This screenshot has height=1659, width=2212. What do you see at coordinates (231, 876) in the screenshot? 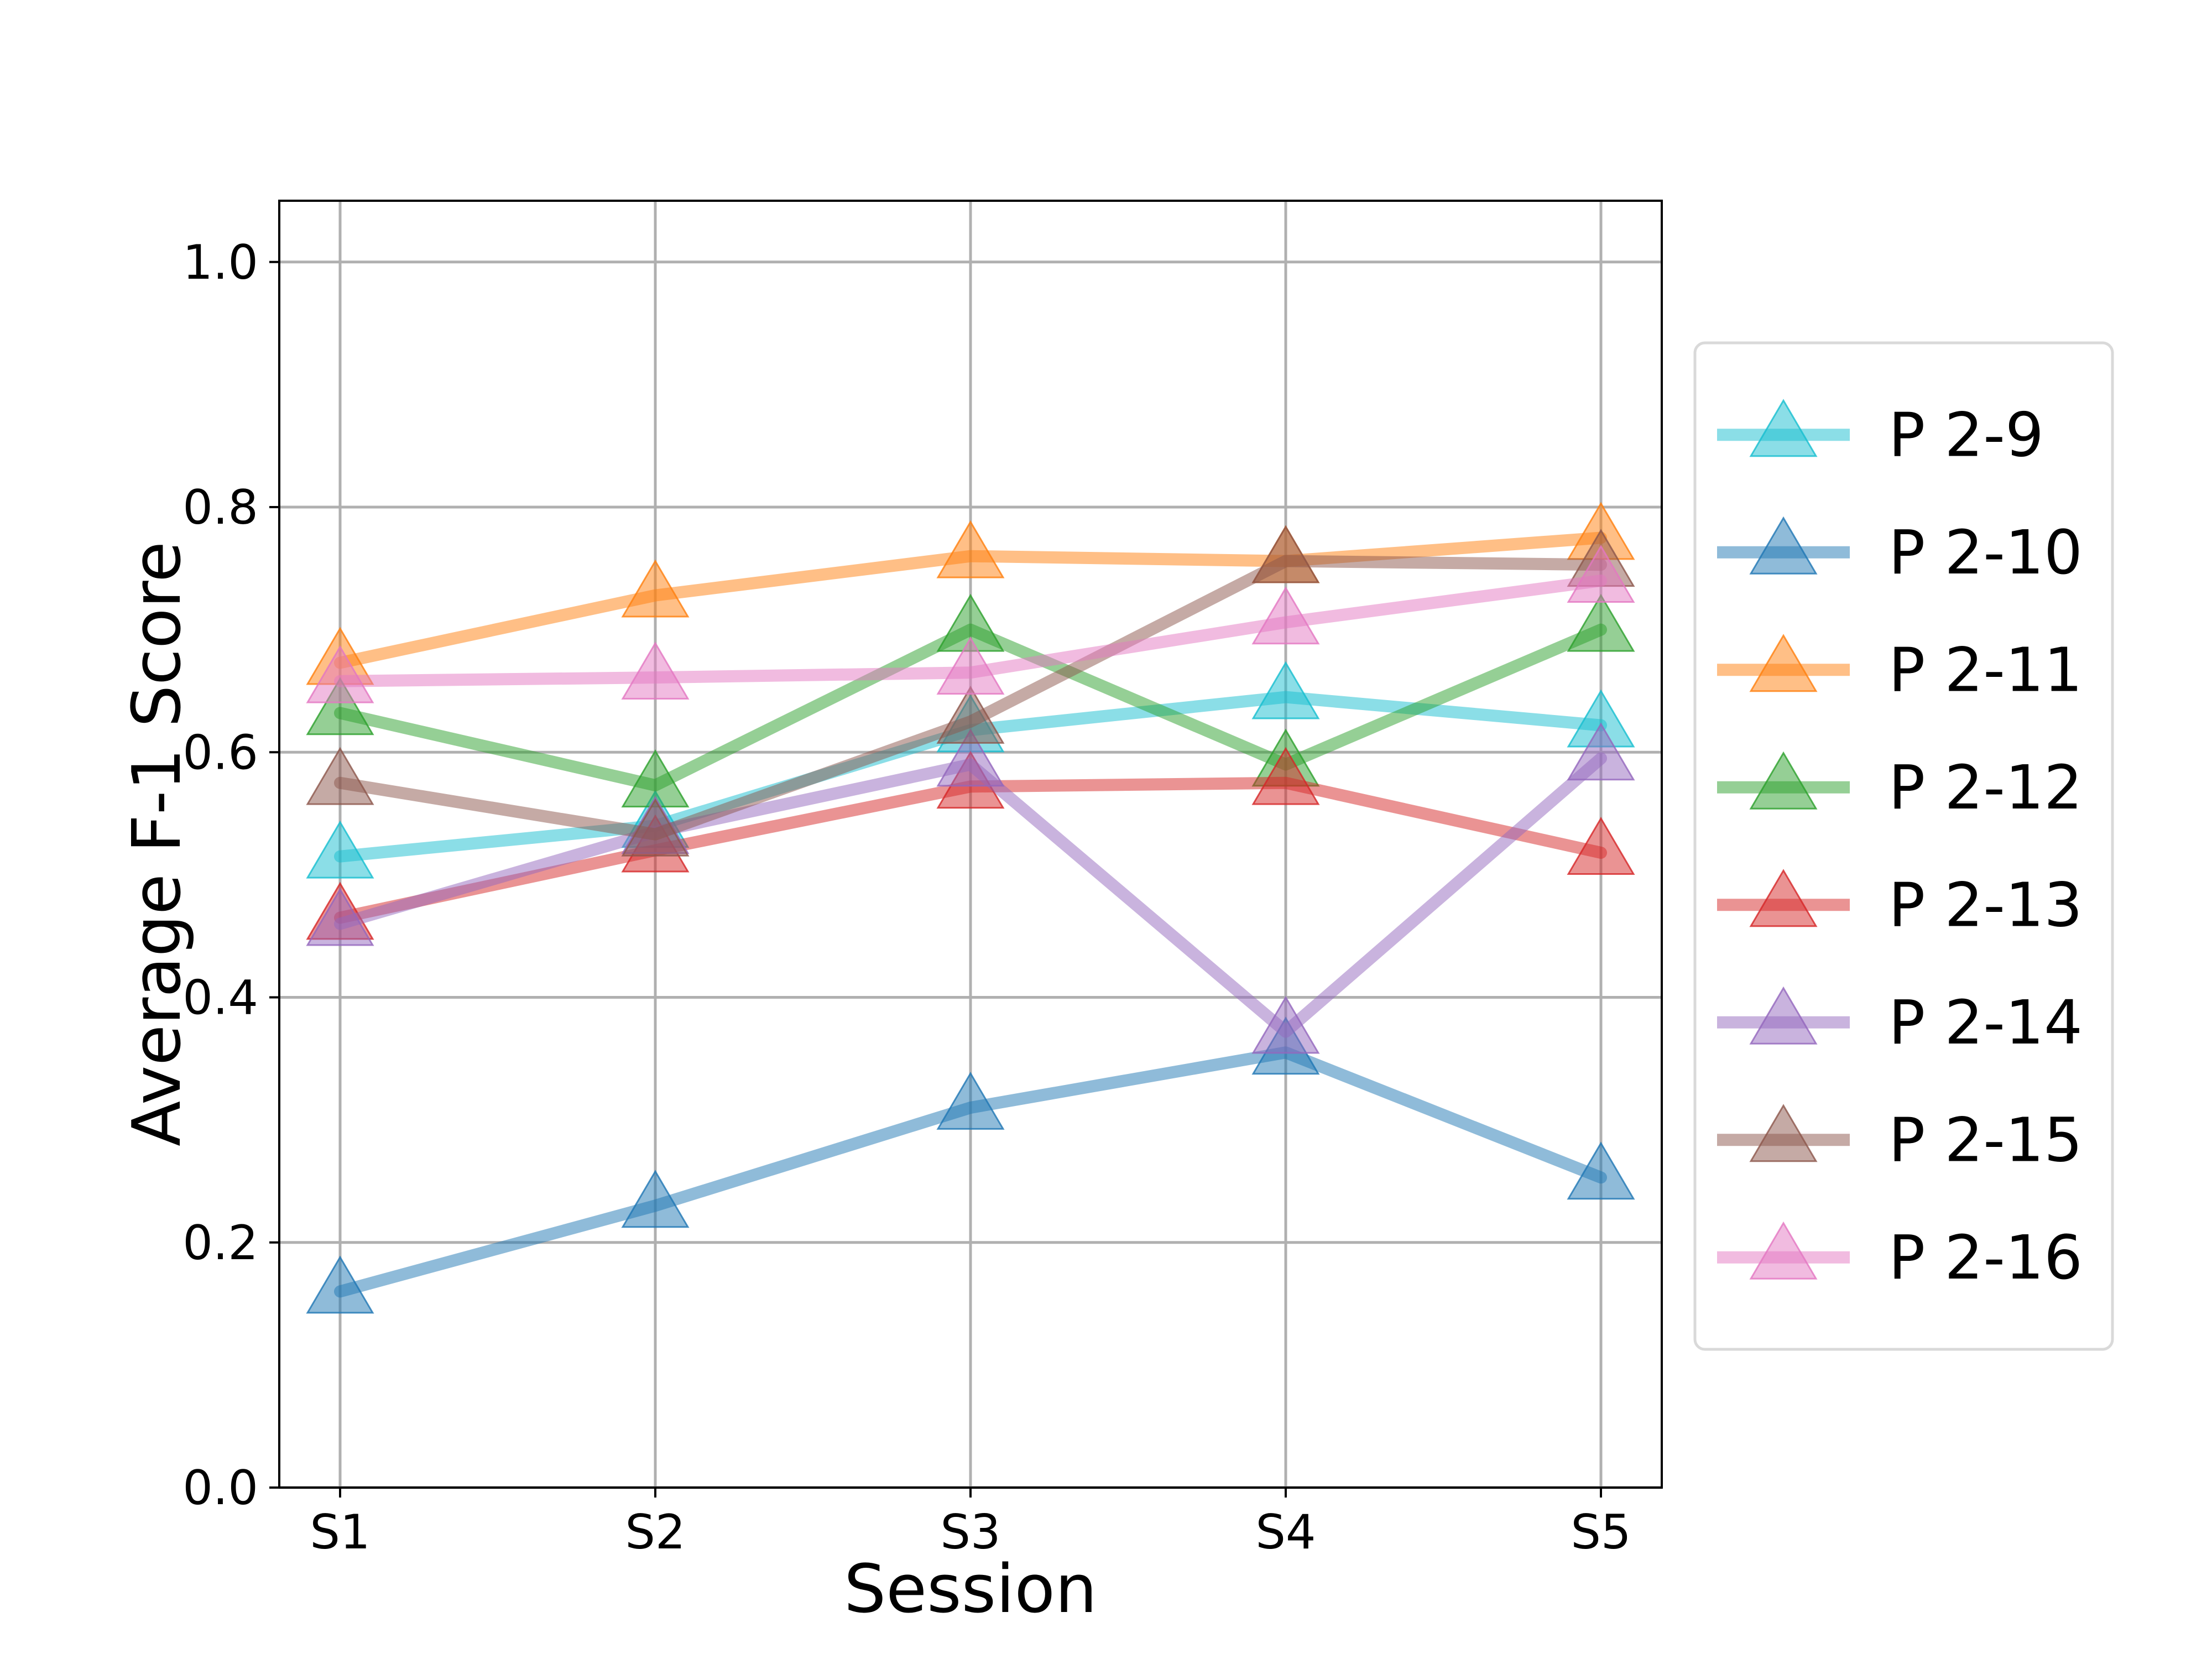
I see `y-axis-ticks: 0.0 0.2 0.4 0.6 0.8 1.0` at bounding box center [231, 876].